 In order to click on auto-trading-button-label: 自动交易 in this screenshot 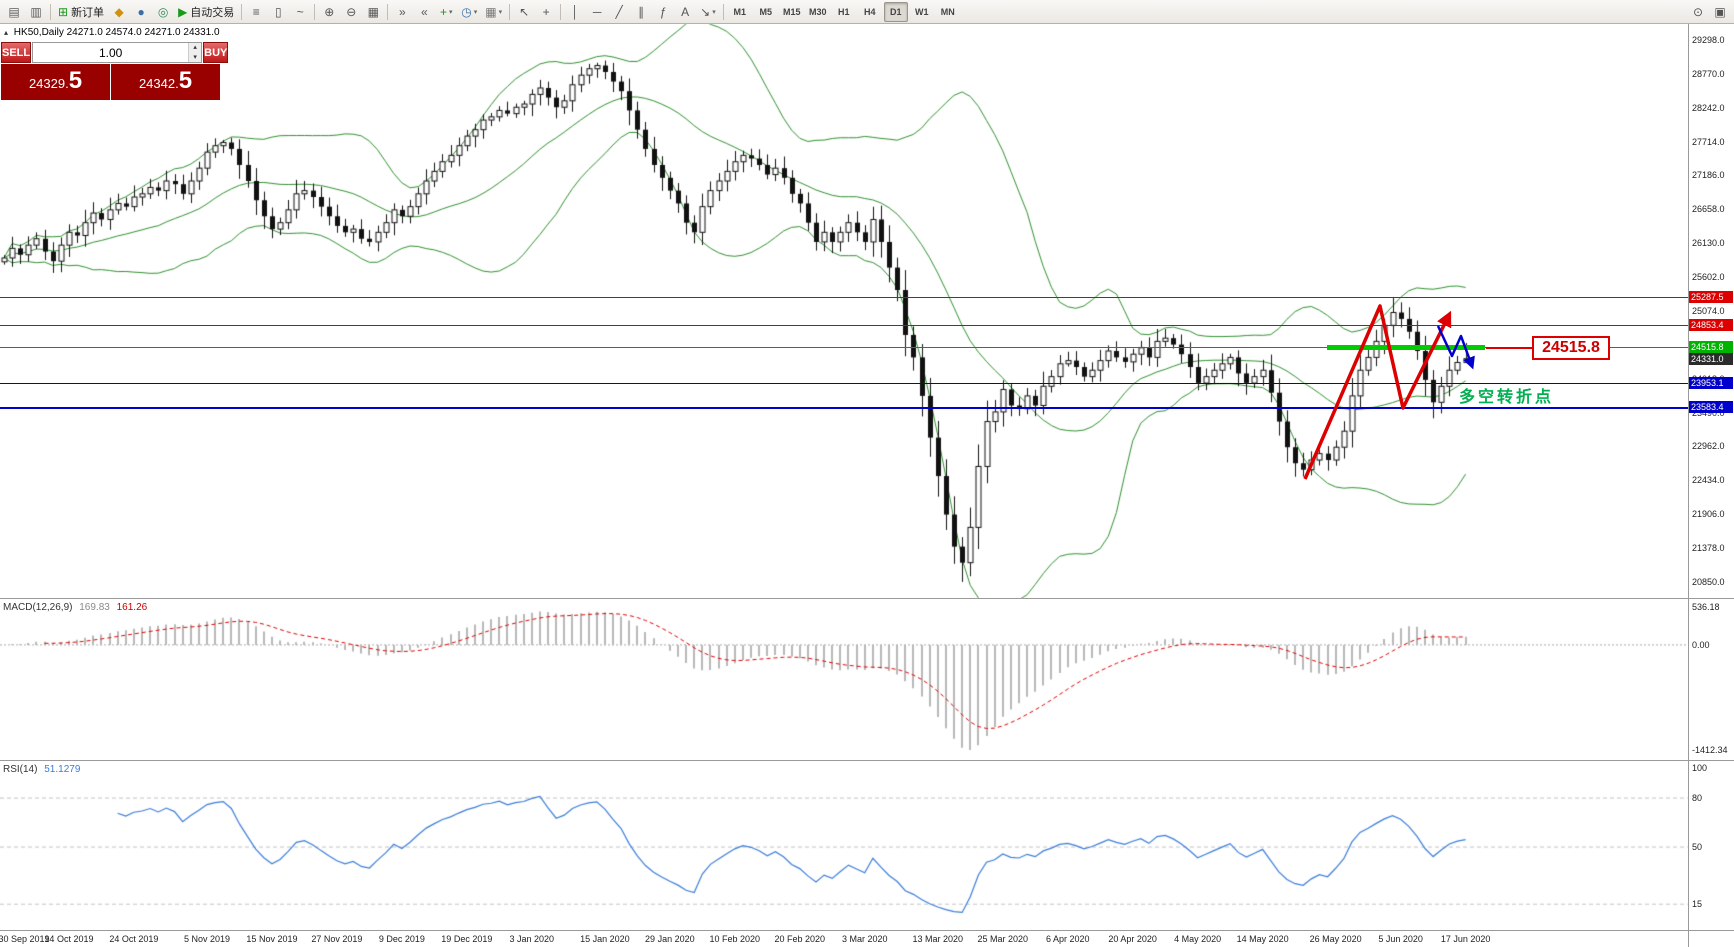, I will do `click(212, 12)`.